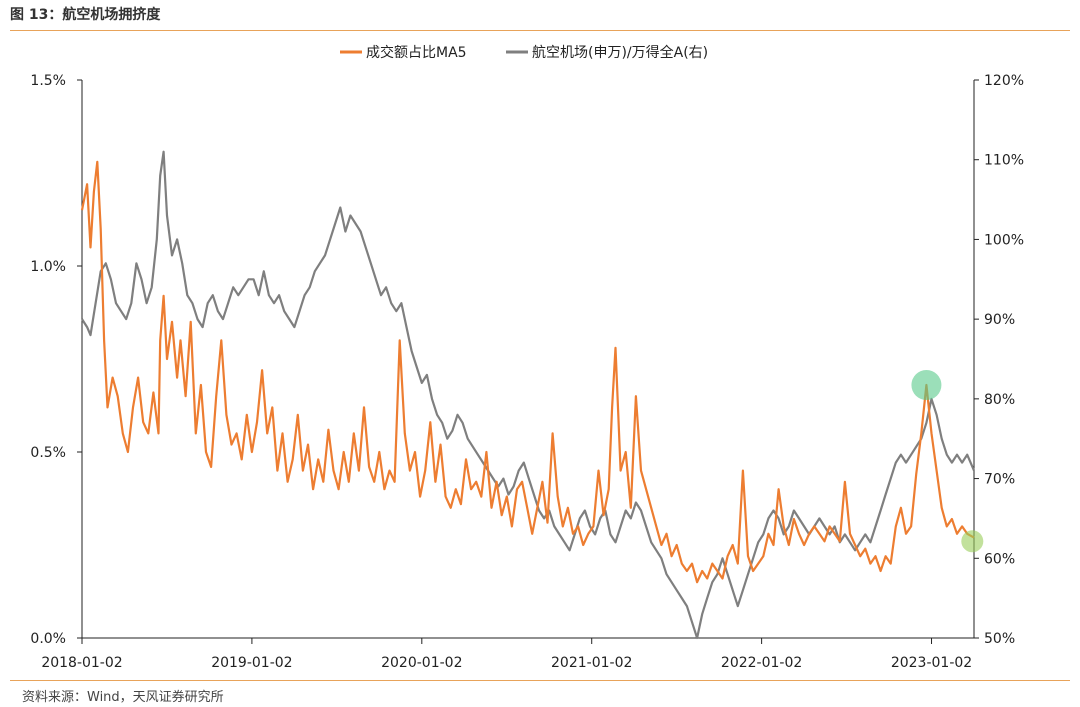 This screenshot has height=707, width=1080. What do you see at coordinates (123, 697) in the screenshot?
I see `source-note: 资料来源：Wind，天风证券研究所` at bounding box center [123, 697].